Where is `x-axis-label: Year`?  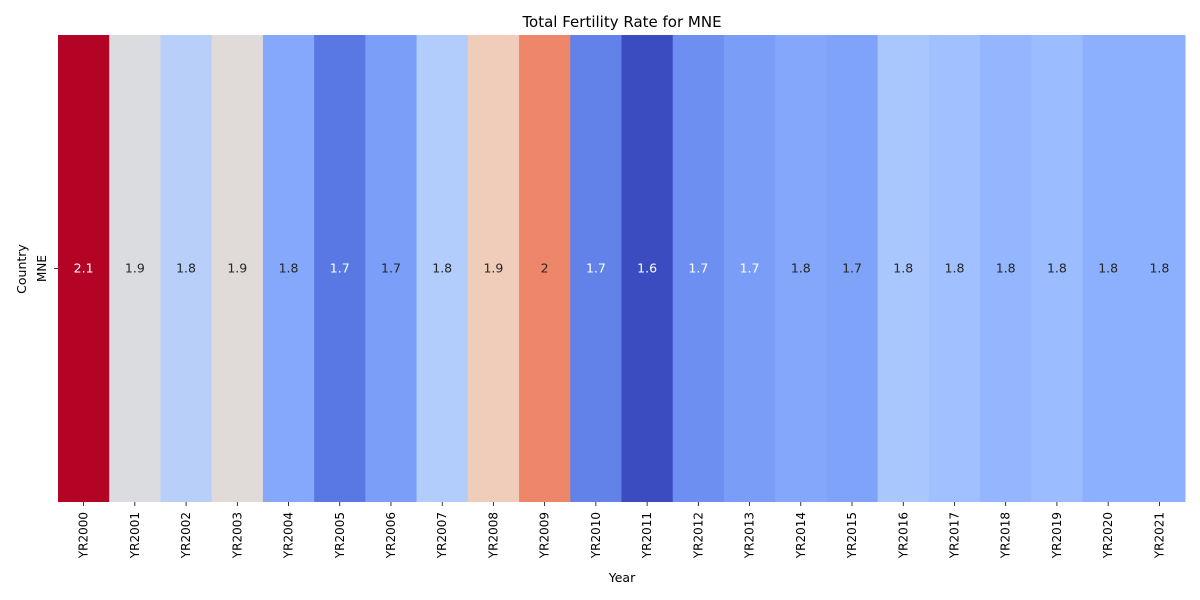
x-axis-label: Year is located at coordinates (622, 577).